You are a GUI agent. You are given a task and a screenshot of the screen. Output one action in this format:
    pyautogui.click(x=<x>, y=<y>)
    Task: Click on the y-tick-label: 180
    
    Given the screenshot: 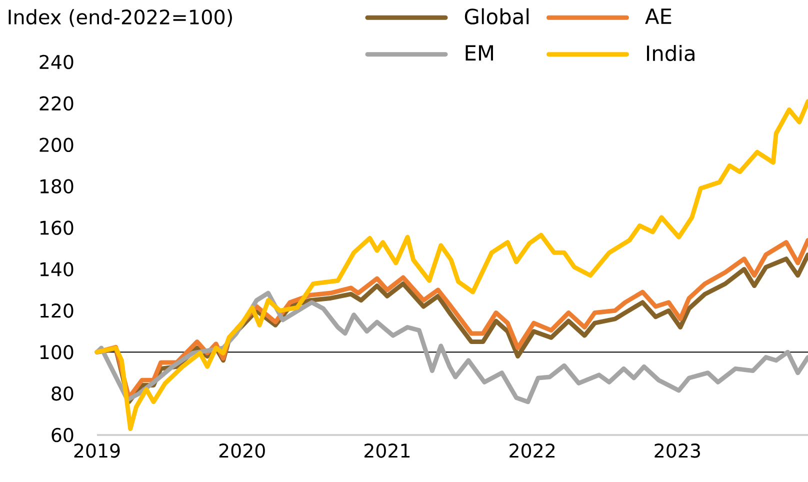 What is the action you would take?
    pyautogui.click(x=57, y=186)
    